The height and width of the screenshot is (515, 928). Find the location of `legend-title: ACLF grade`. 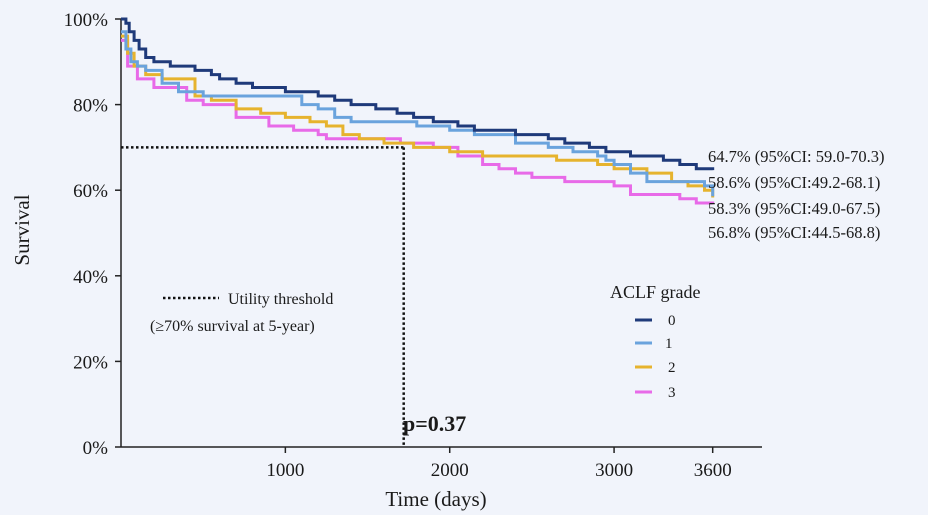

legend-title: ACLF grade is located at coordinates (655, 292).